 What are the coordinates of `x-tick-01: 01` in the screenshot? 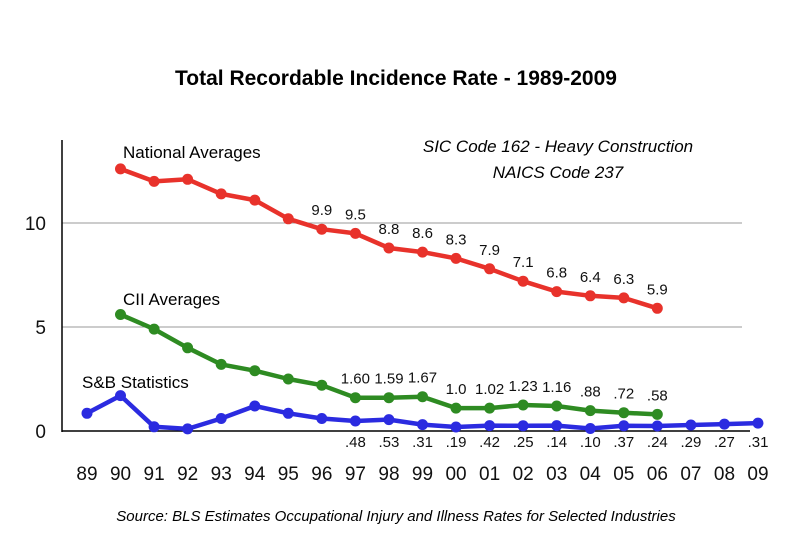 It's located at (489, 474).